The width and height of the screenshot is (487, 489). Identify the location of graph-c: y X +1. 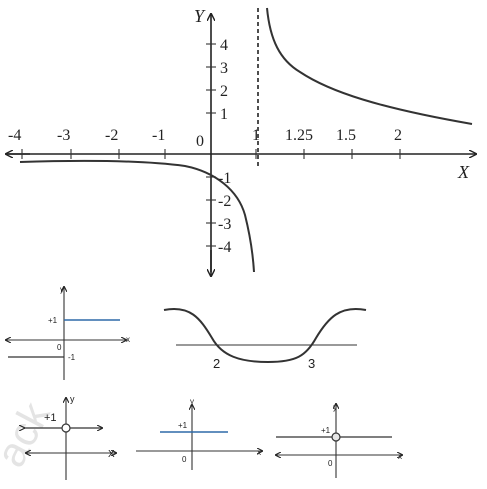
(70, 437).